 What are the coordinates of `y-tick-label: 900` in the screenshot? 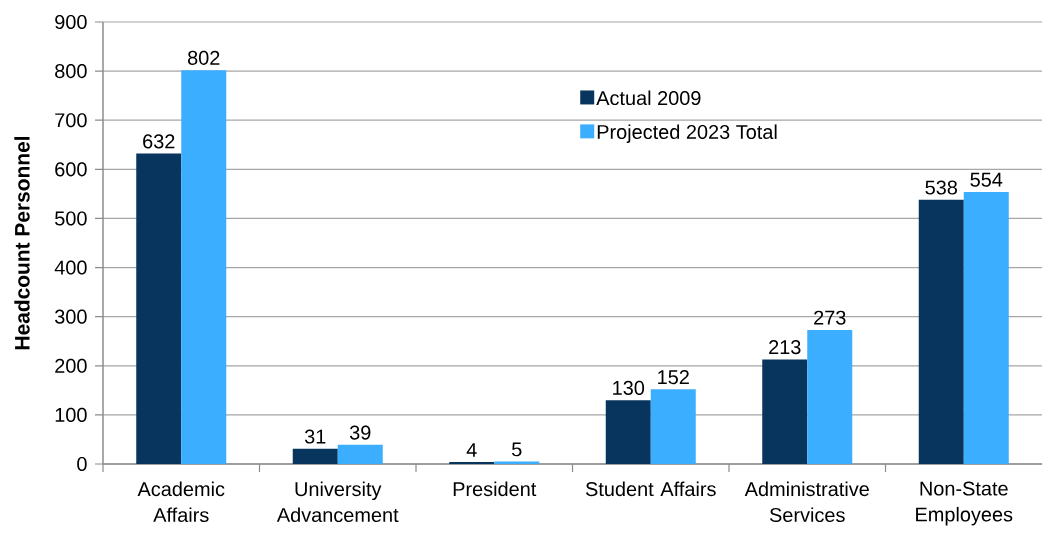 It's located at (71, 22).